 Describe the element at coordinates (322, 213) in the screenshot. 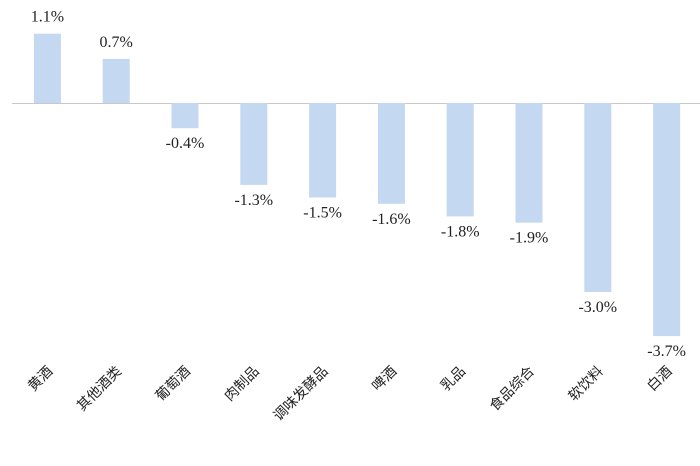

I see `value-label-4: -1.5%` at that location.